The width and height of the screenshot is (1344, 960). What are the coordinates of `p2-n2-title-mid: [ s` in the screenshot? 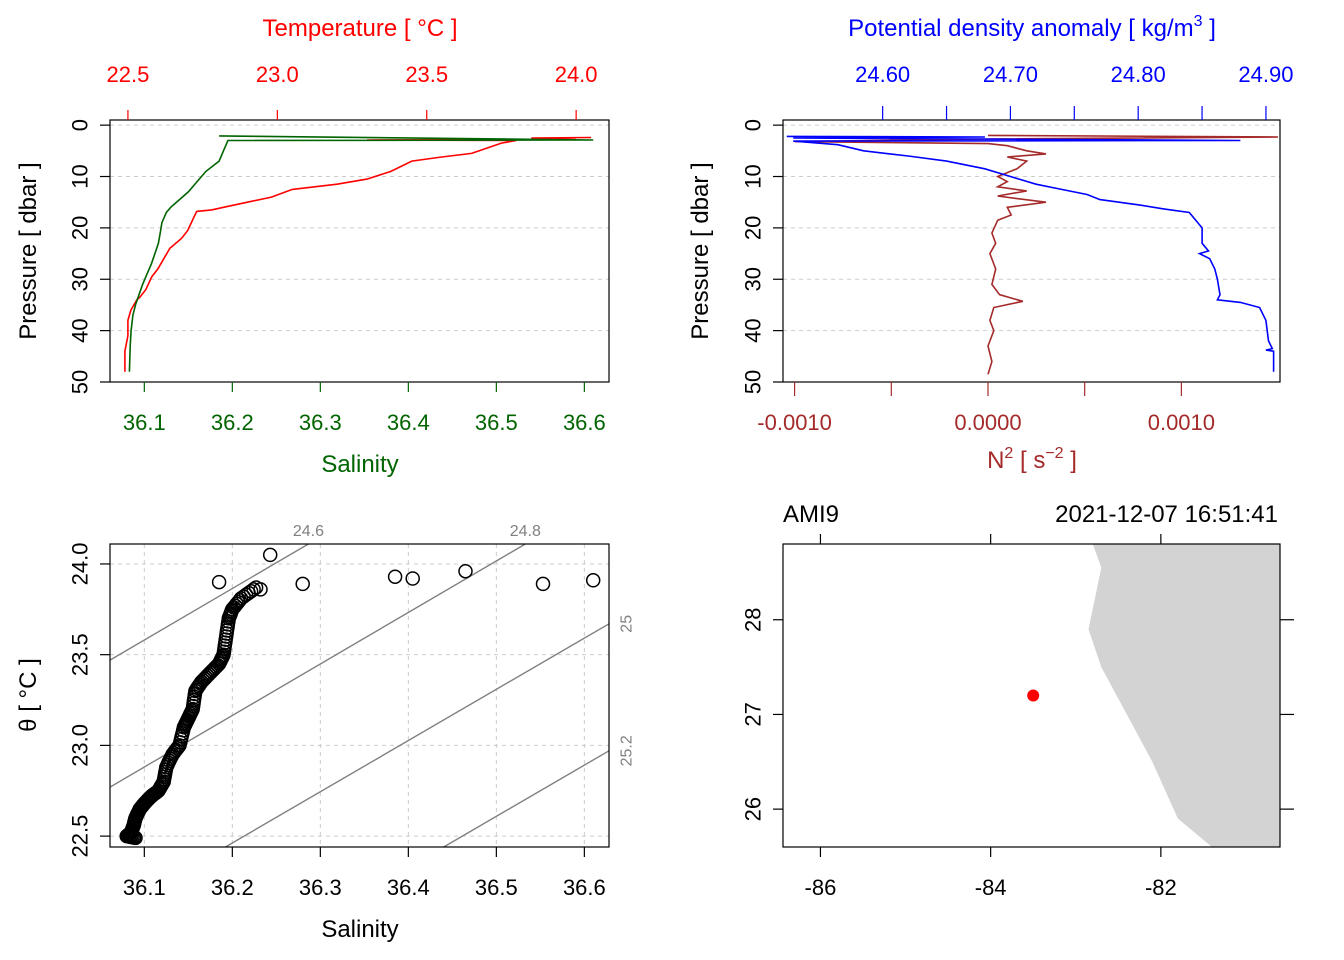 It's located at (1029, 460).